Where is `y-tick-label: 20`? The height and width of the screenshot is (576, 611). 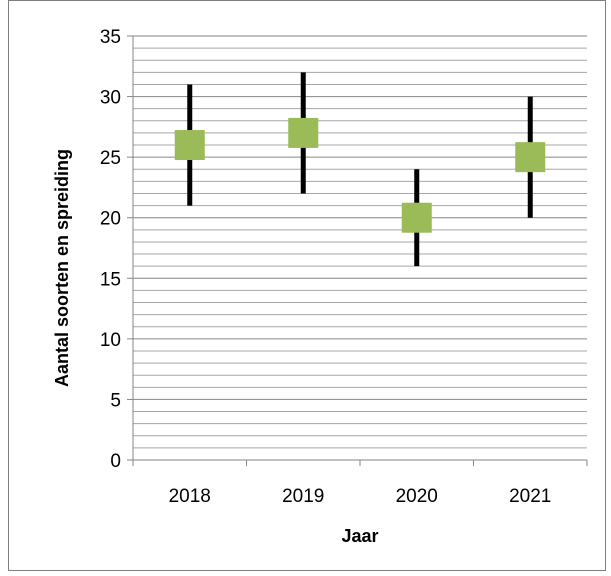
y-tick-label: 20 is located at coordinates (110, 219).